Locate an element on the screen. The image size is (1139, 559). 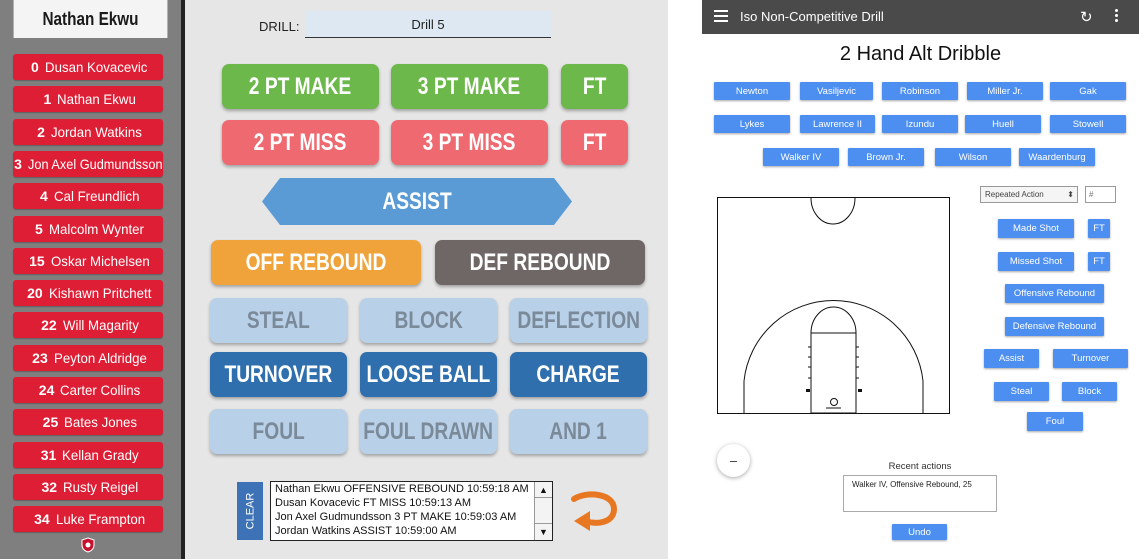
player-button-izundu: Izundu is located at coordinates (920, 124).